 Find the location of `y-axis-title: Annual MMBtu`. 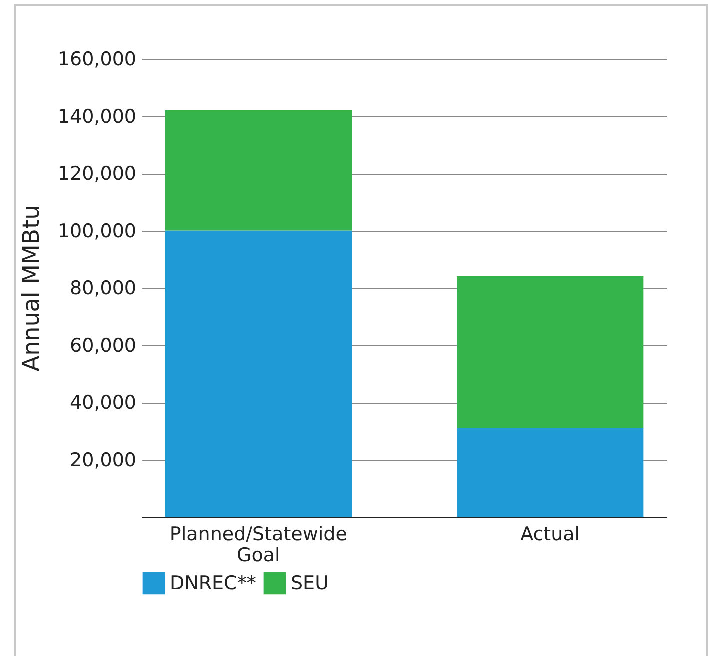

y-axis-title: Annual MMBtu is located at coordinates (31, 288).